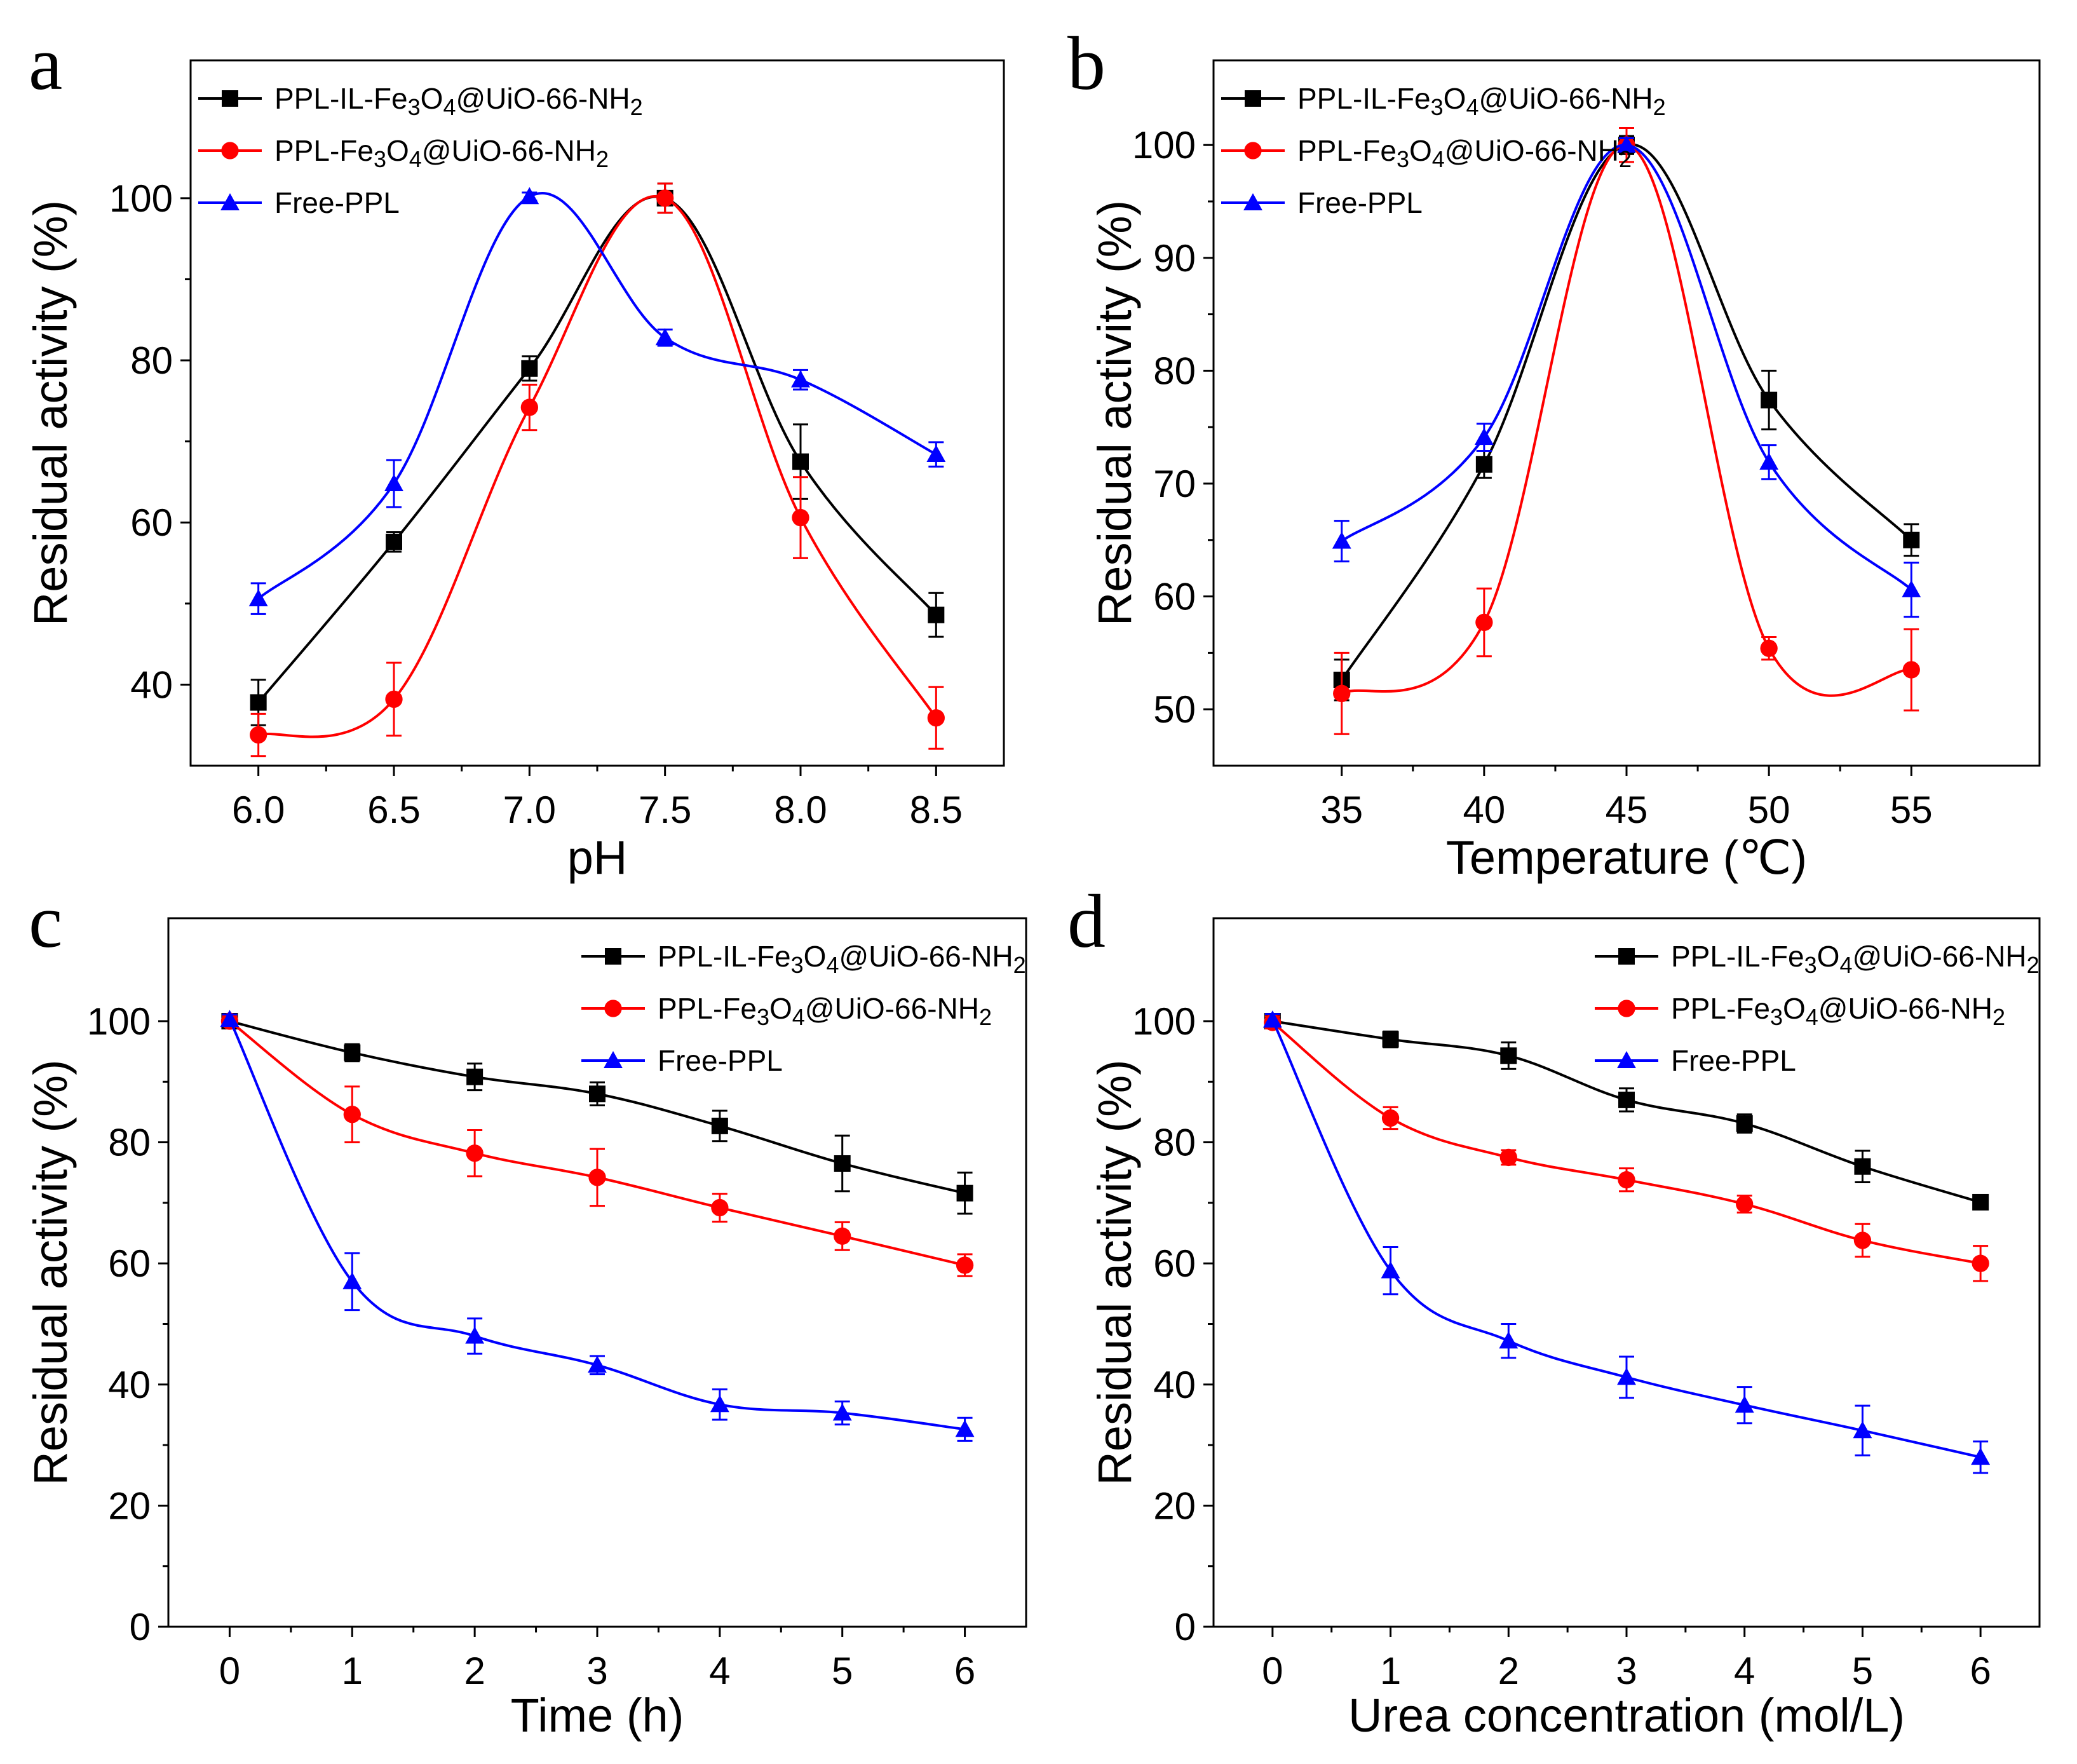 This screenshot has height=1764, width=2077. I want to click on y-axis: 50 60 70 80 90 100, so click(1173, 427).